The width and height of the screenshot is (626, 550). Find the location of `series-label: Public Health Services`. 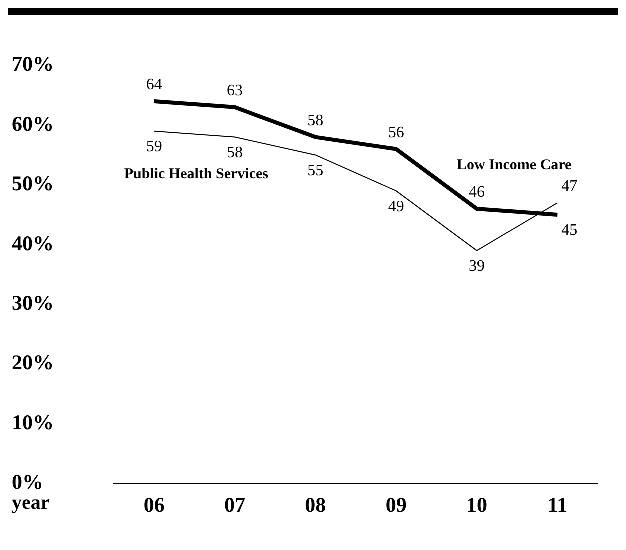

series-label: Public Health Services is located at coordinates (196, 174).